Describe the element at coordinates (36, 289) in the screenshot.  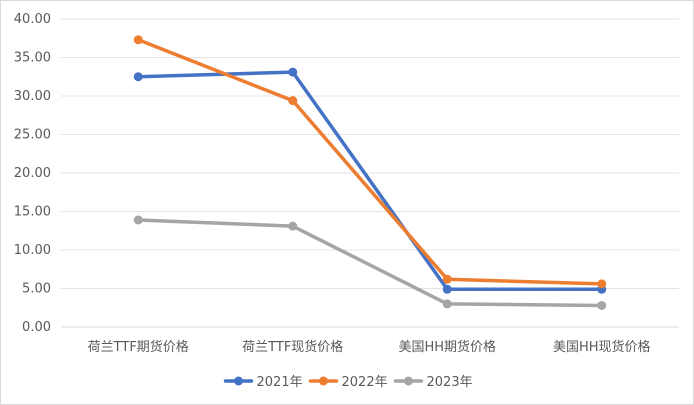
I see `y-tick-label: 5.00` at that location.